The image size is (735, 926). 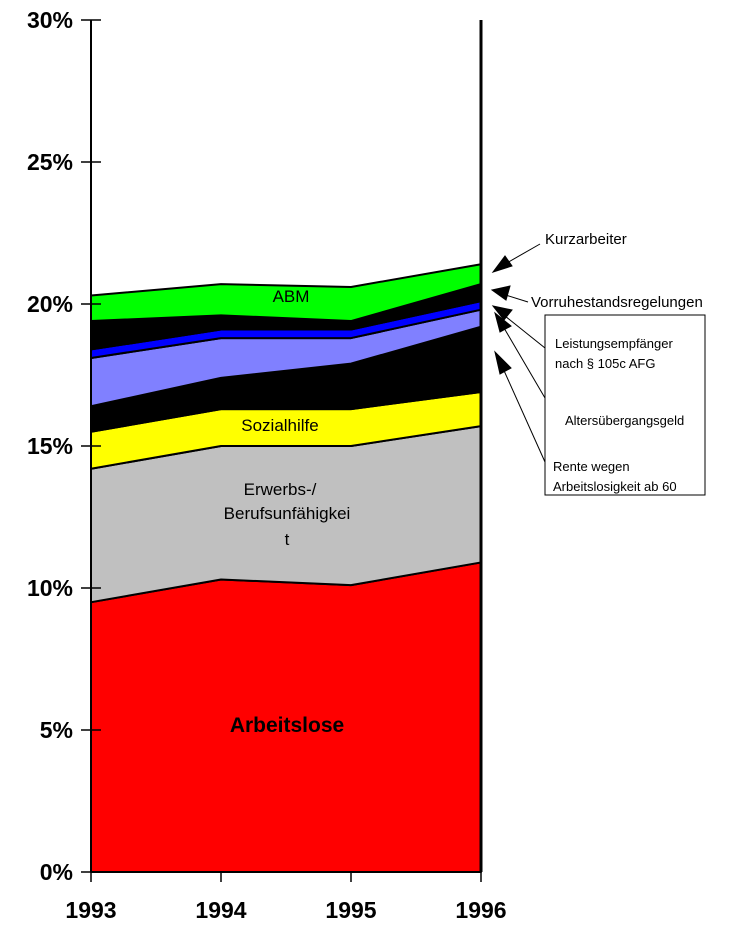 I want to click on arrow-rente-head, so click(x=503, y=362).